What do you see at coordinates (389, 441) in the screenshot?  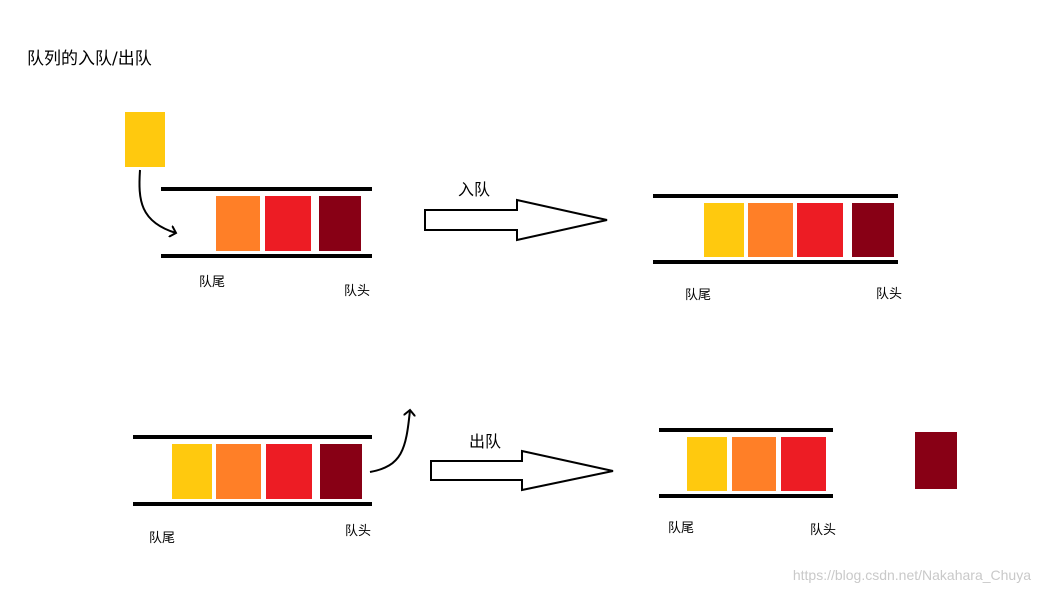 I see `dequeue-curve-arrow` at bounding box center [389, 441].